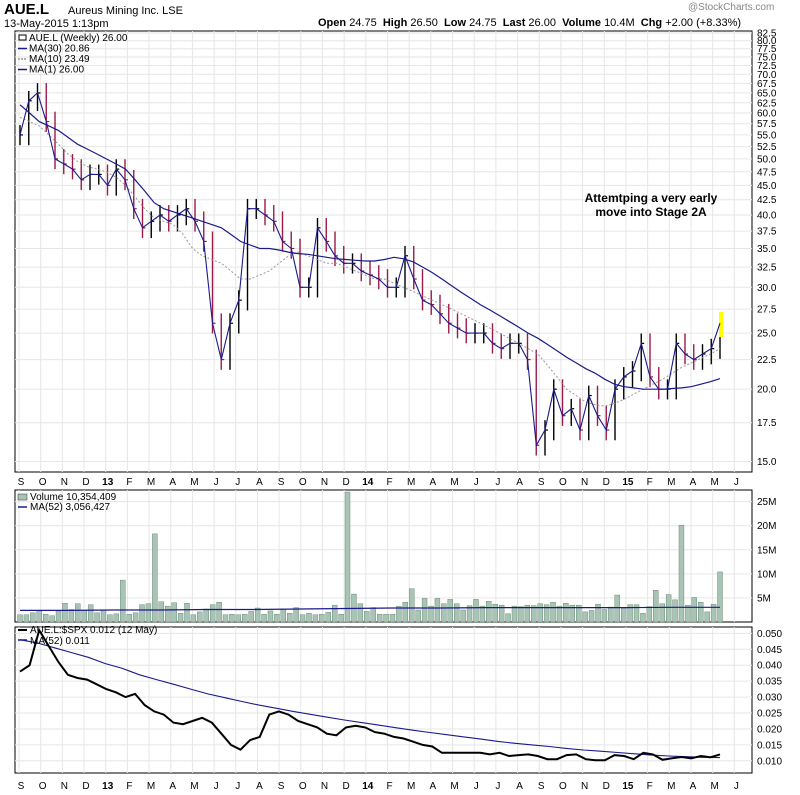 This screenshot has height=795, width=800. I want to click on price-y-tick-label: 77.5, so click(767, 49).